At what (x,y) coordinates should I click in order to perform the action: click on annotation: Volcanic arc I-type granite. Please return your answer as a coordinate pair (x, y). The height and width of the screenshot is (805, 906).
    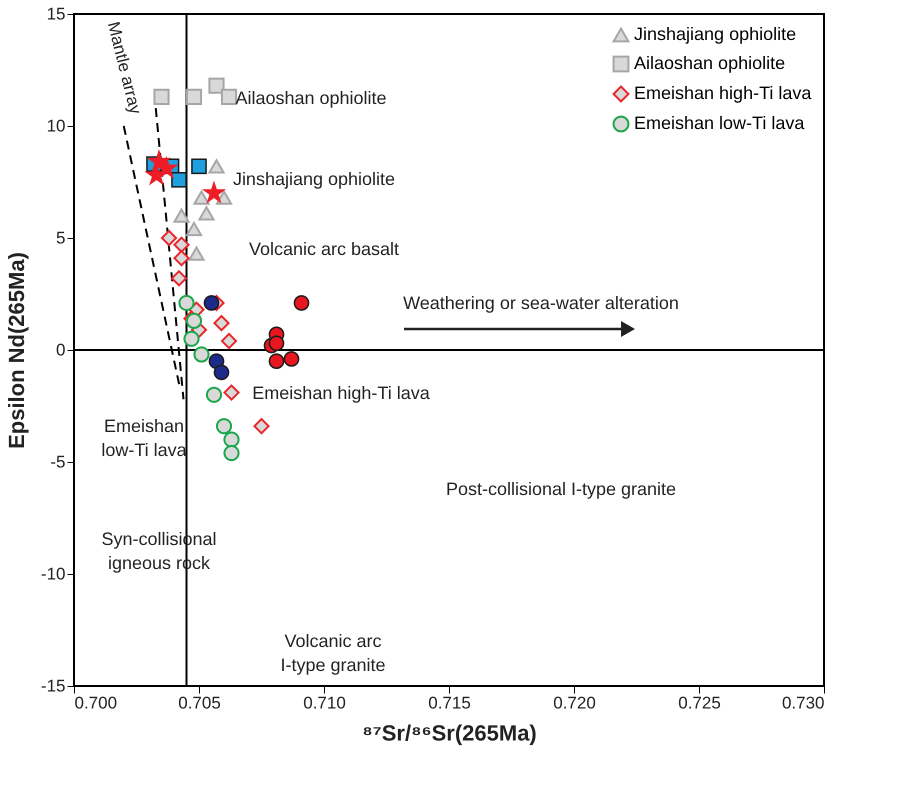
    Looking at the image, I should click on (333, 653).